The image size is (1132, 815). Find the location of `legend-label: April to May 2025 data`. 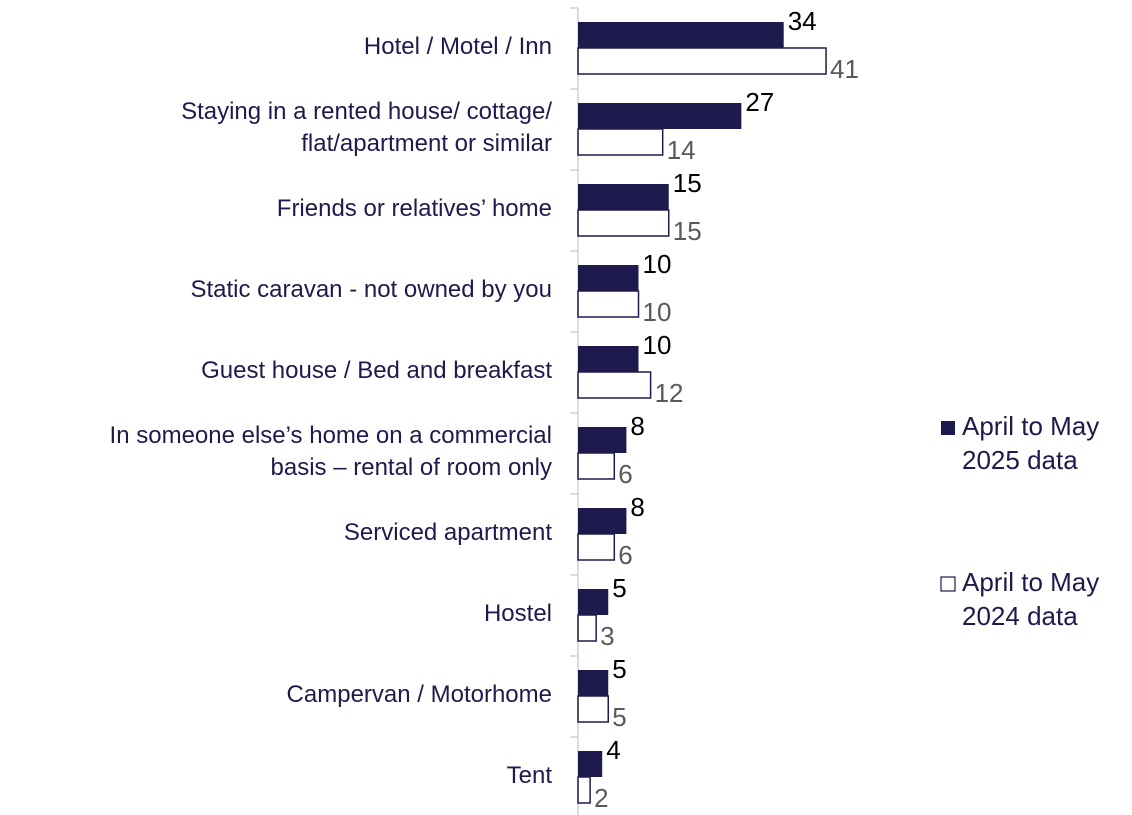

legend-label: April to May 2025 data is located at coordinates (1030, 443).